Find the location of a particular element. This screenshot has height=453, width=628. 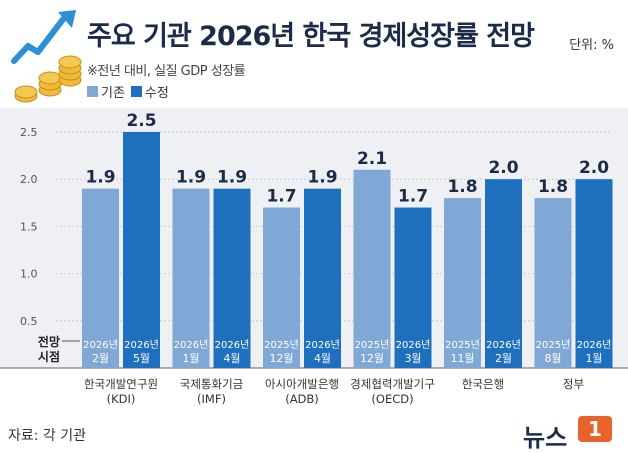

x-category-label: 경제협력개발기구 is located at coordinates (392, 384).